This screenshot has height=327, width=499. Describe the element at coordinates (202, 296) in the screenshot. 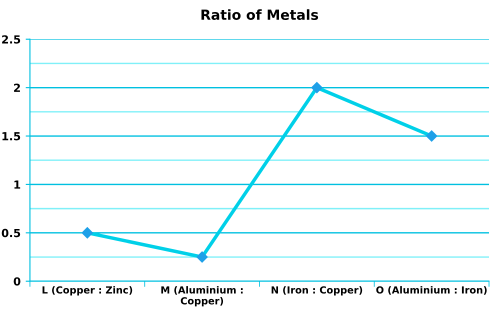

I see `x-tick-label: M (Aluminium : Copper)` at that location.